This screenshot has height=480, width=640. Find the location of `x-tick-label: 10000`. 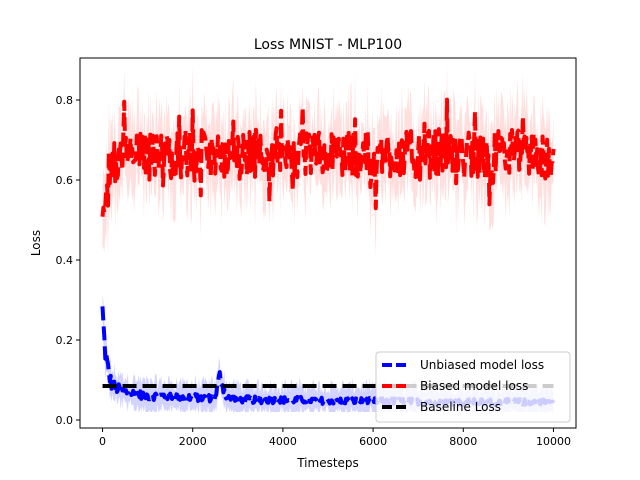

x-tick-label: 10000 is located at coordinates (553, 441).